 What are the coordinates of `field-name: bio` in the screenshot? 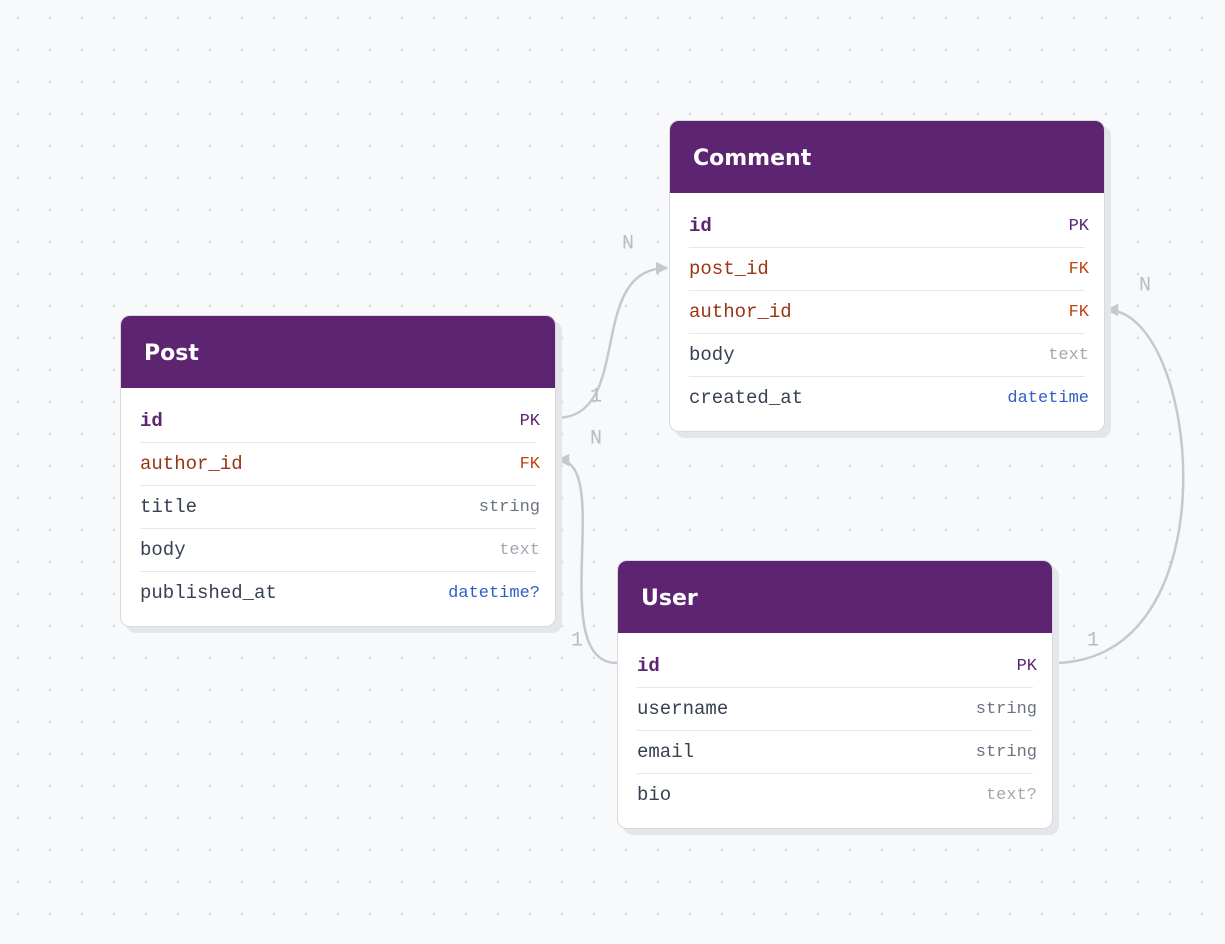 It's located at (654, 795).